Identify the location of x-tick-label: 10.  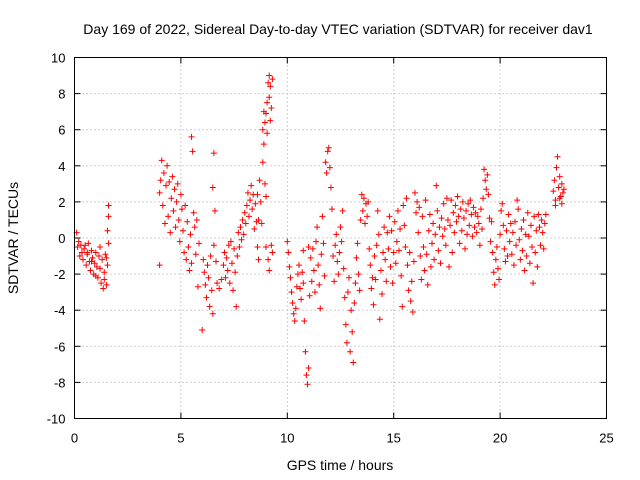
(287, 438).